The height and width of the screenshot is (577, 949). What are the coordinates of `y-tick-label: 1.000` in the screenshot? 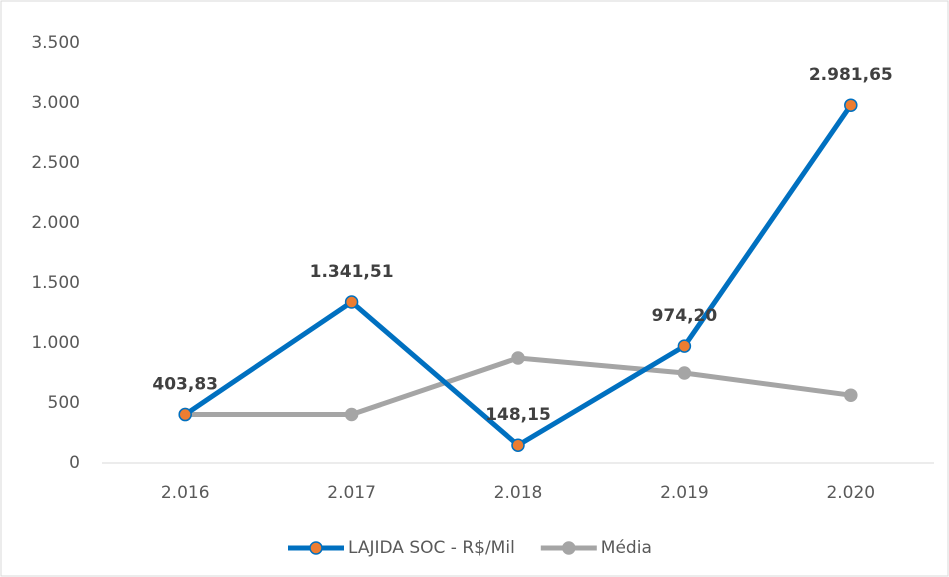 It's located at (55, 343).